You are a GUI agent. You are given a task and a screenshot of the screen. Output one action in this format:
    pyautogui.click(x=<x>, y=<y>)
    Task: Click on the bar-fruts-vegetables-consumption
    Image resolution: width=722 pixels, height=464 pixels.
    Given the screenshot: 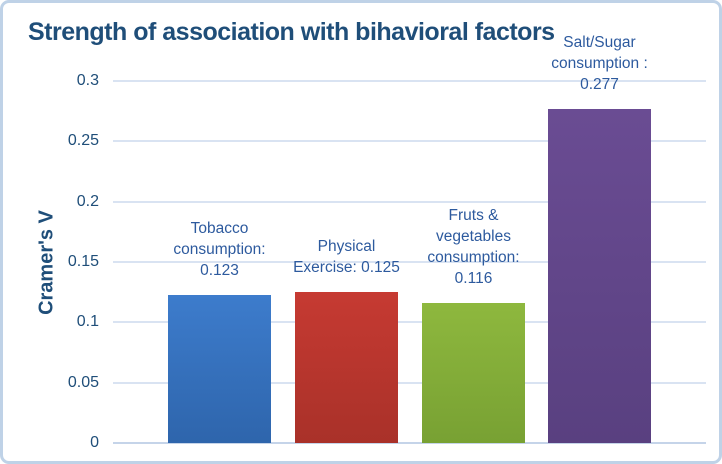 What is the action you would take?
    pyautogui.click(x=473, y=373)
    